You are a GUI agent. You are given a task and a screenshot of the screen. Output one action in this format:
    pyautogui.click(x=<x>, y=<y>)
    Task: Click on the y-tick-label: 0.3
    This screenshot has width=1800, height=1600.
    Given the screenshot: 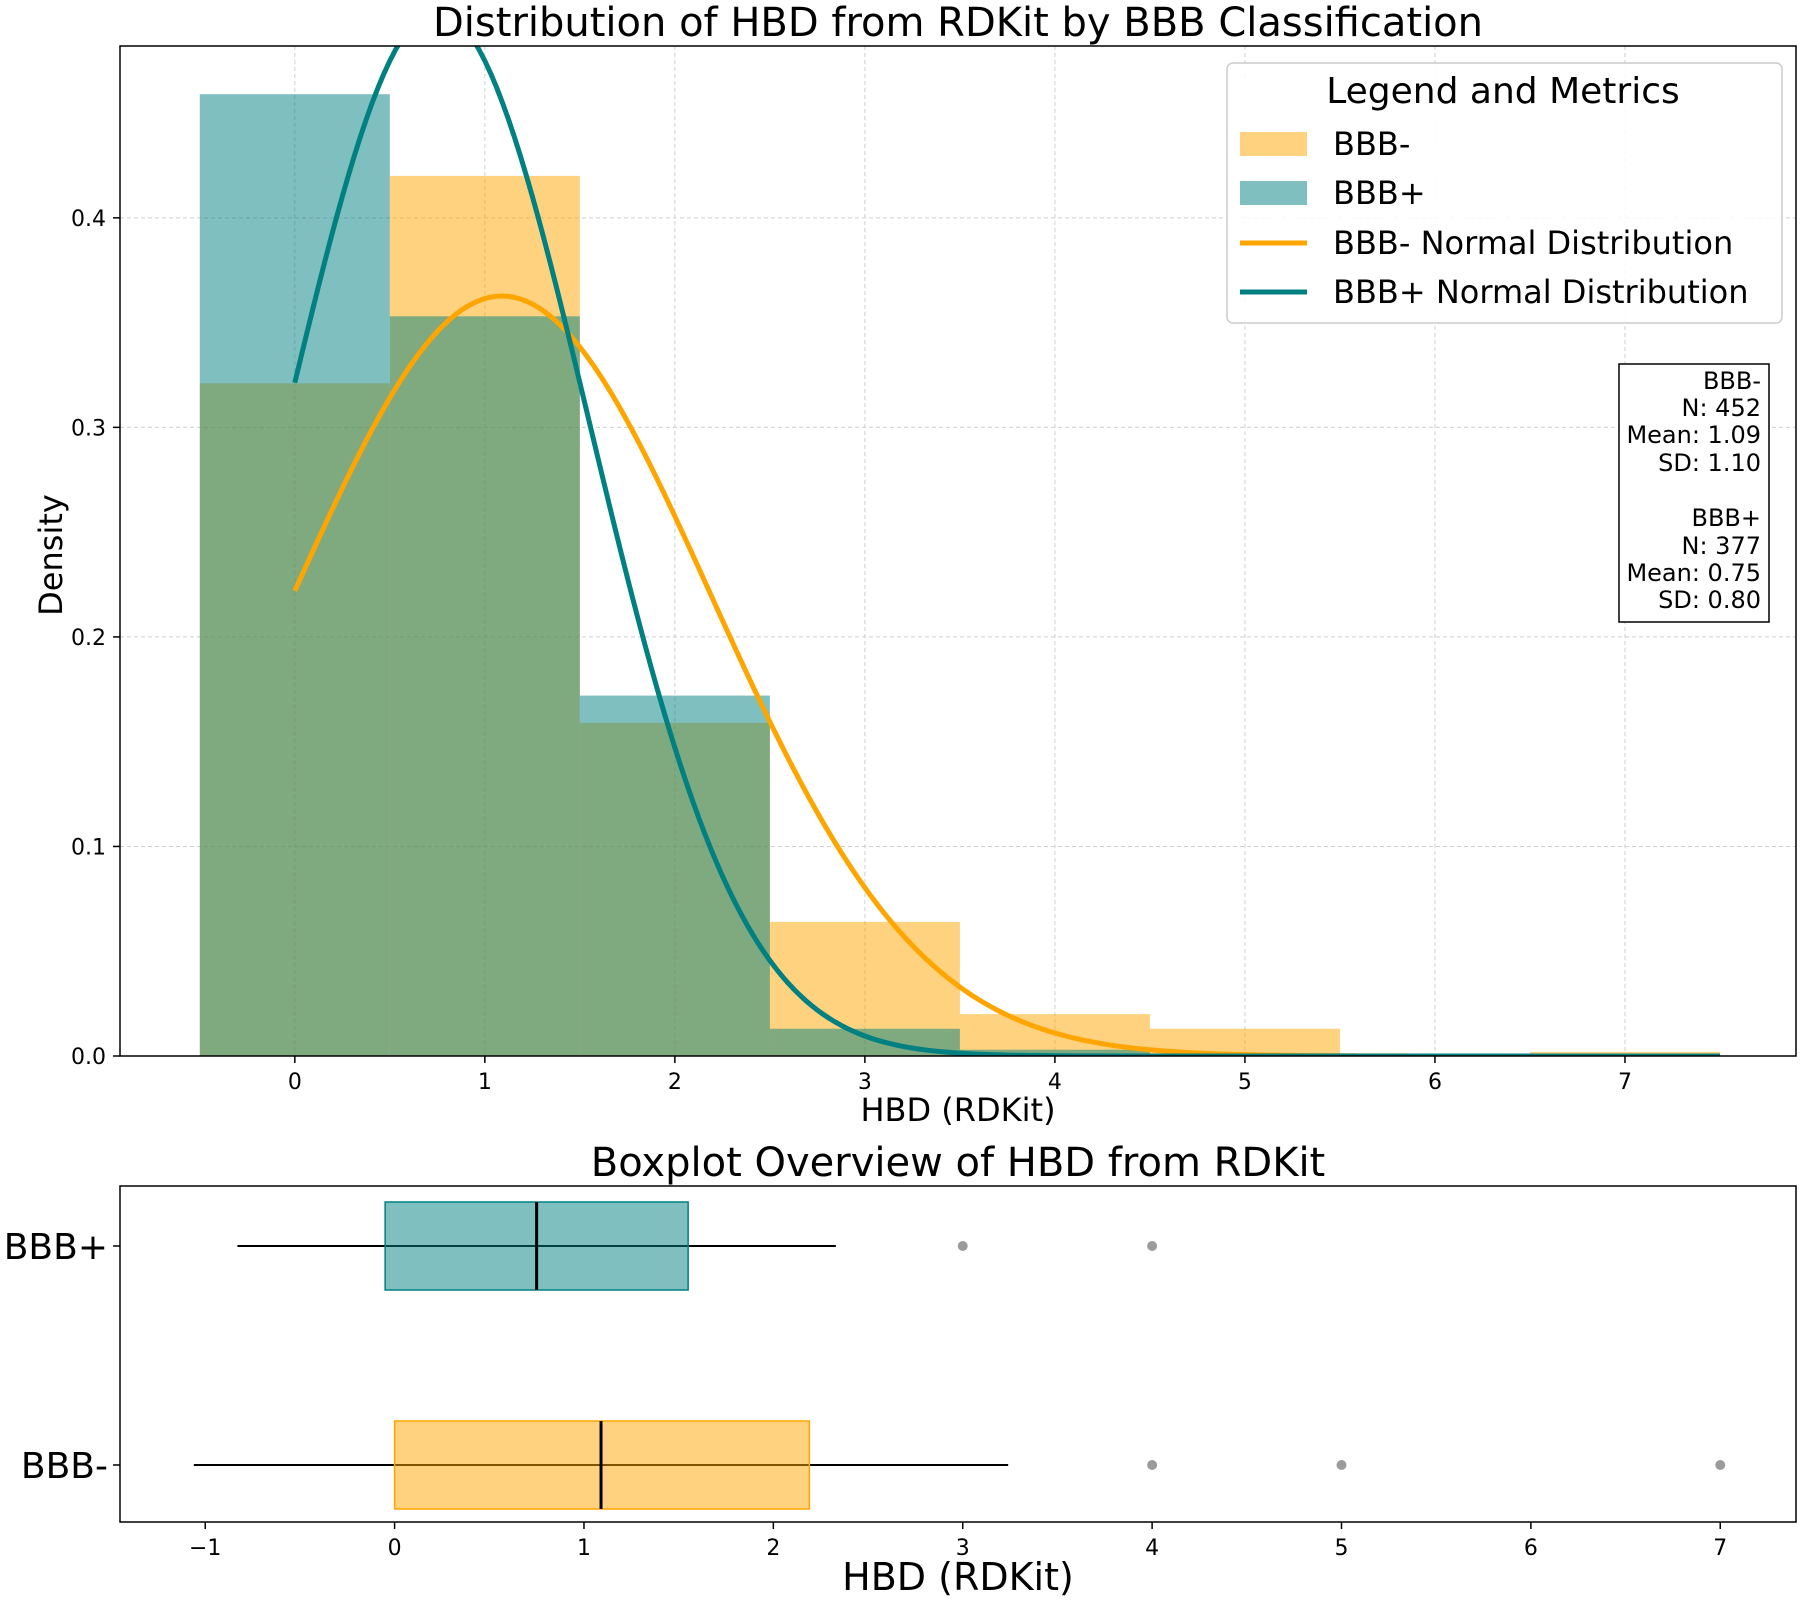 What is the action you would take?
    pyautogui.click(x=88, y=428)
    